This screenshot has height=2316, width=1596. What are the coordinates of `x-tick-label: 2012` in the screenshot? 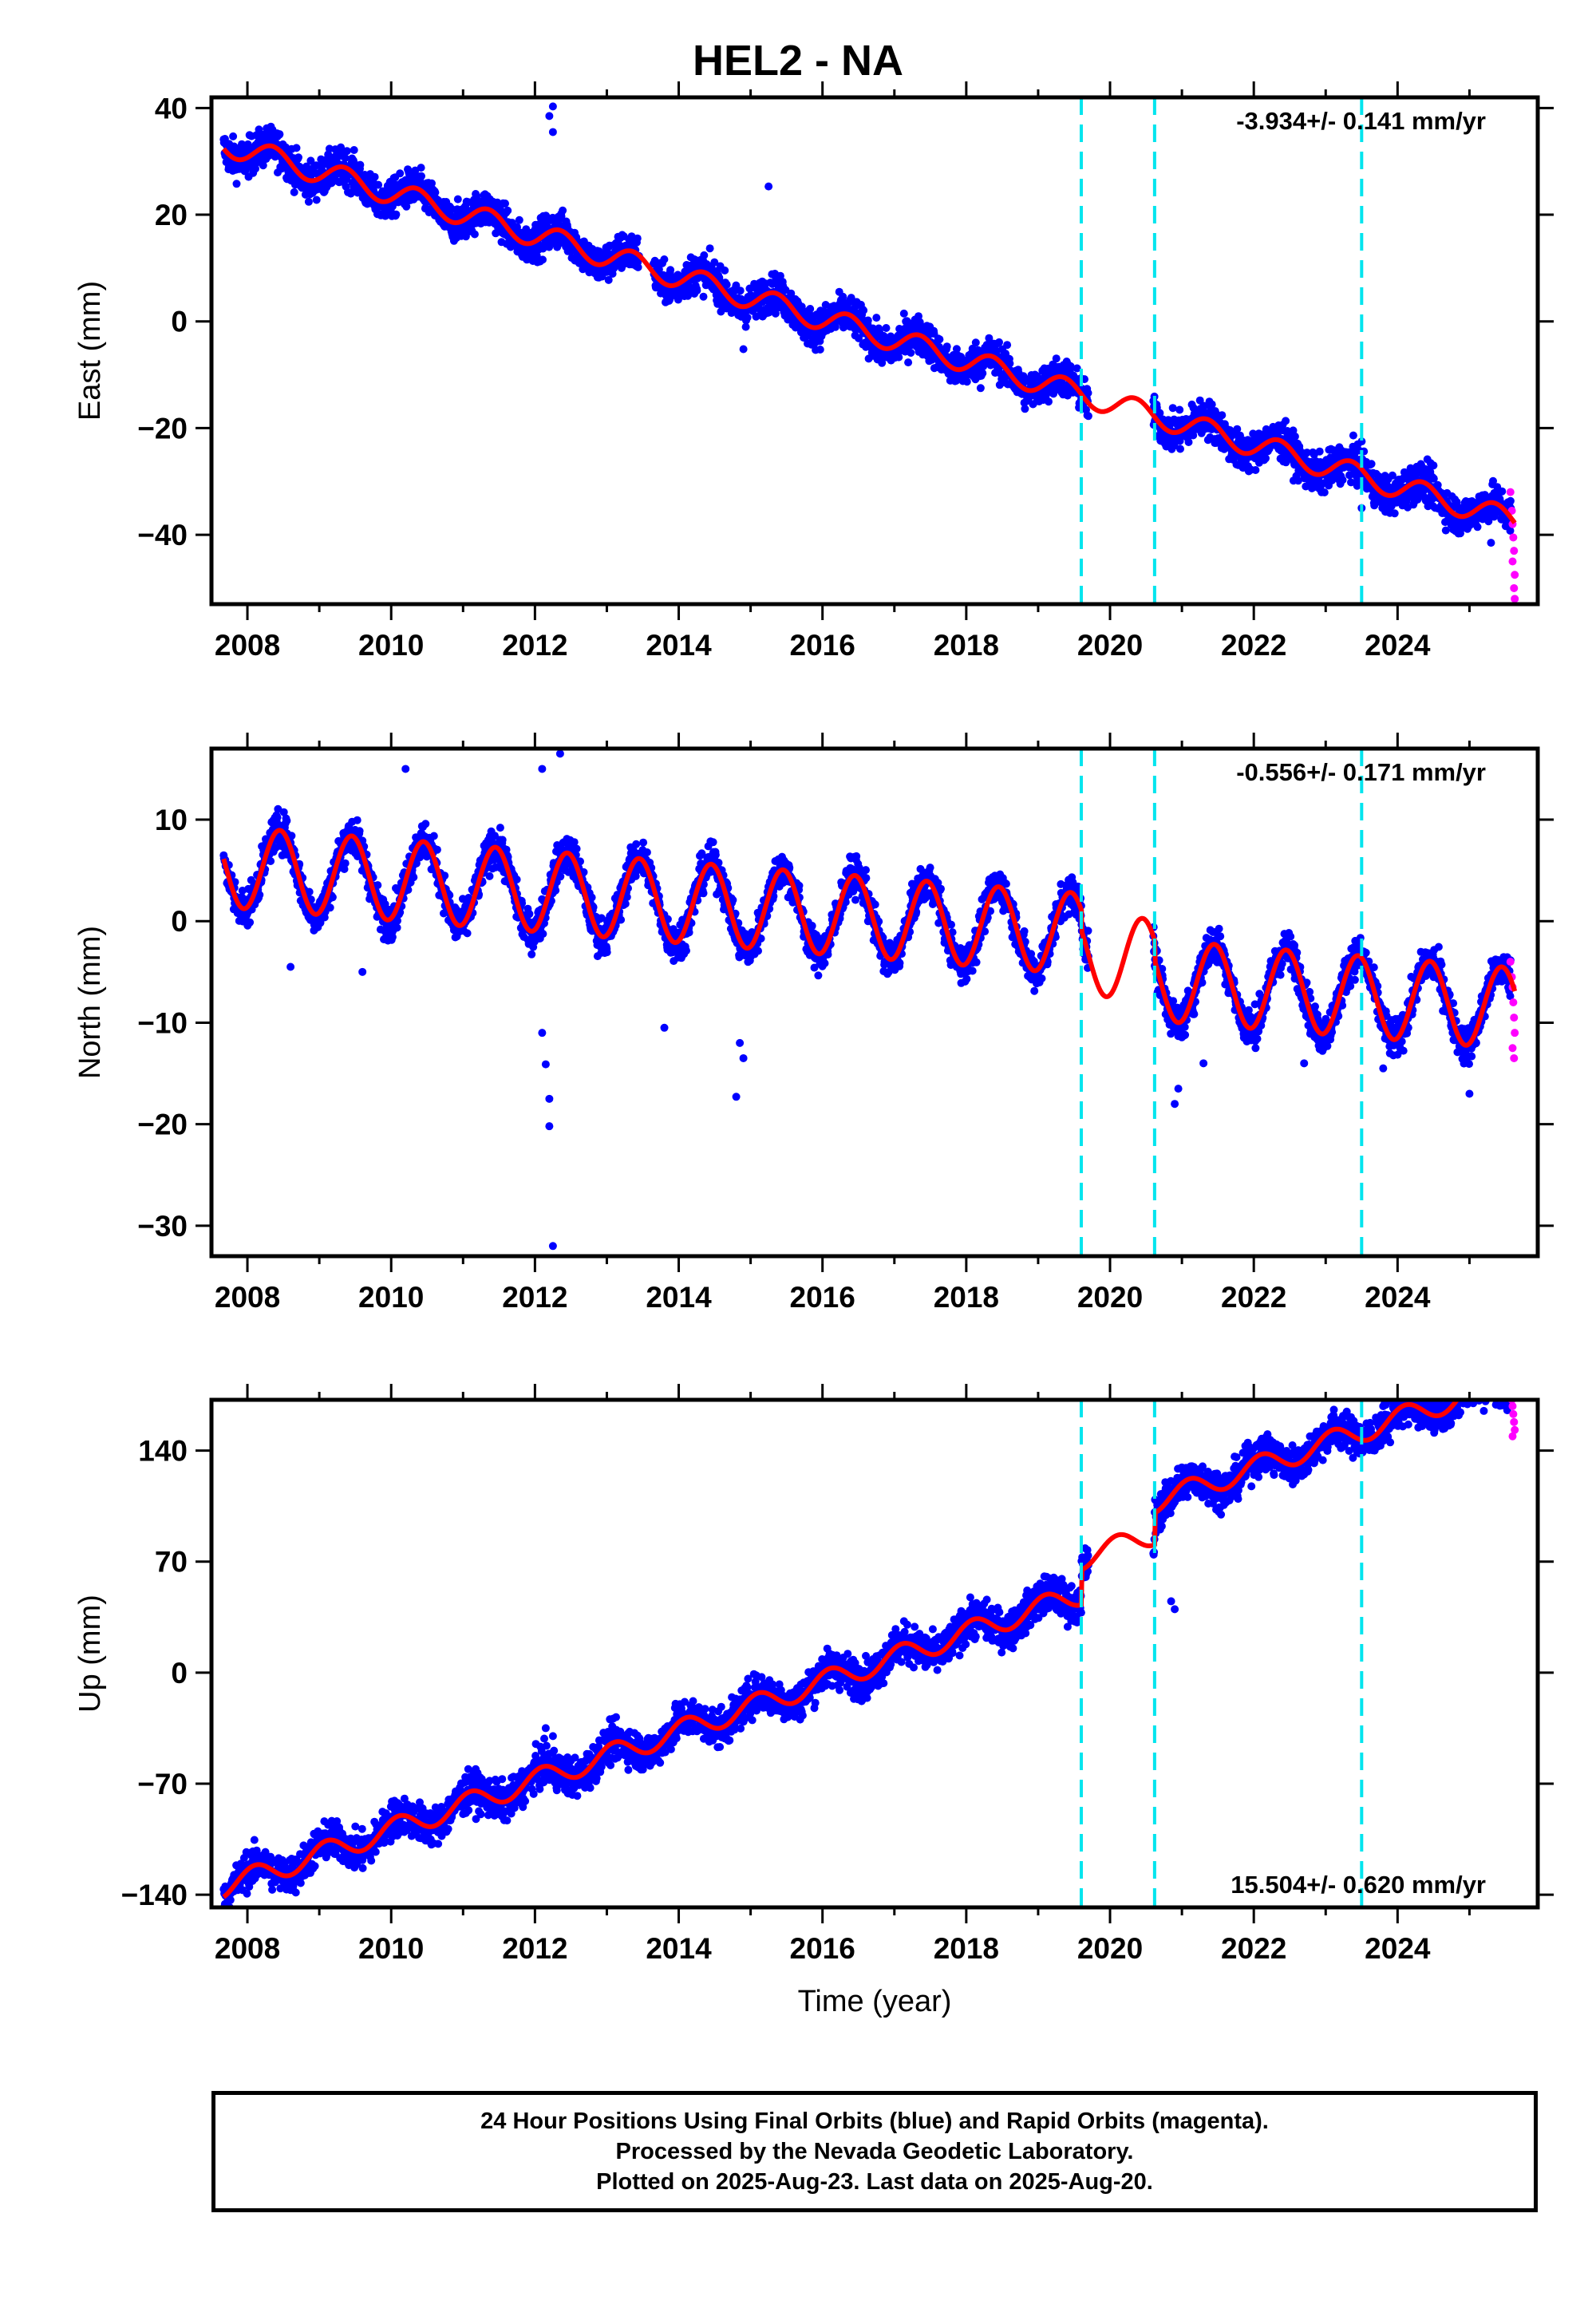 It's located at (534, 645).